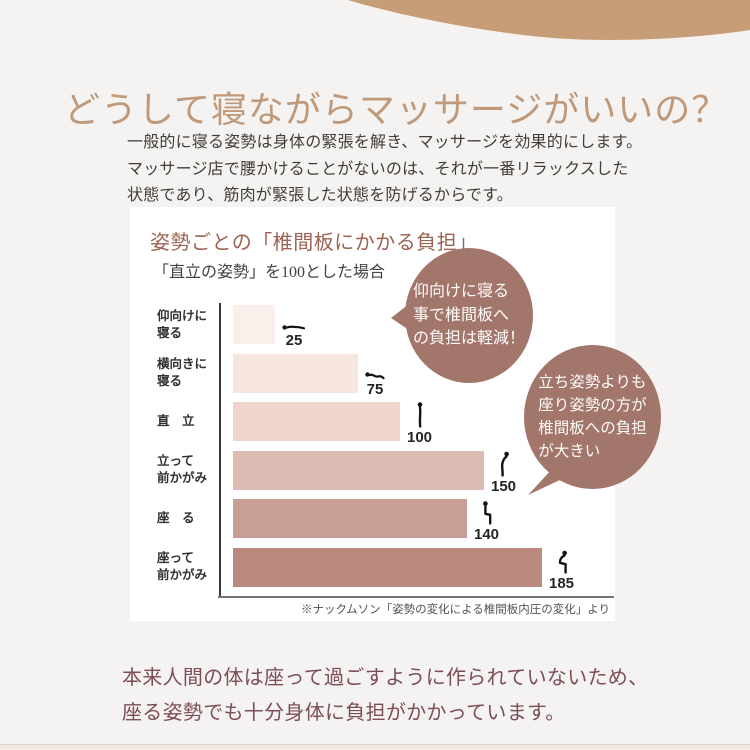  What do you see at coordinates (487, 513) in the screenshot?
I see `person-sitting-icon` at bounding box center [487, 513].